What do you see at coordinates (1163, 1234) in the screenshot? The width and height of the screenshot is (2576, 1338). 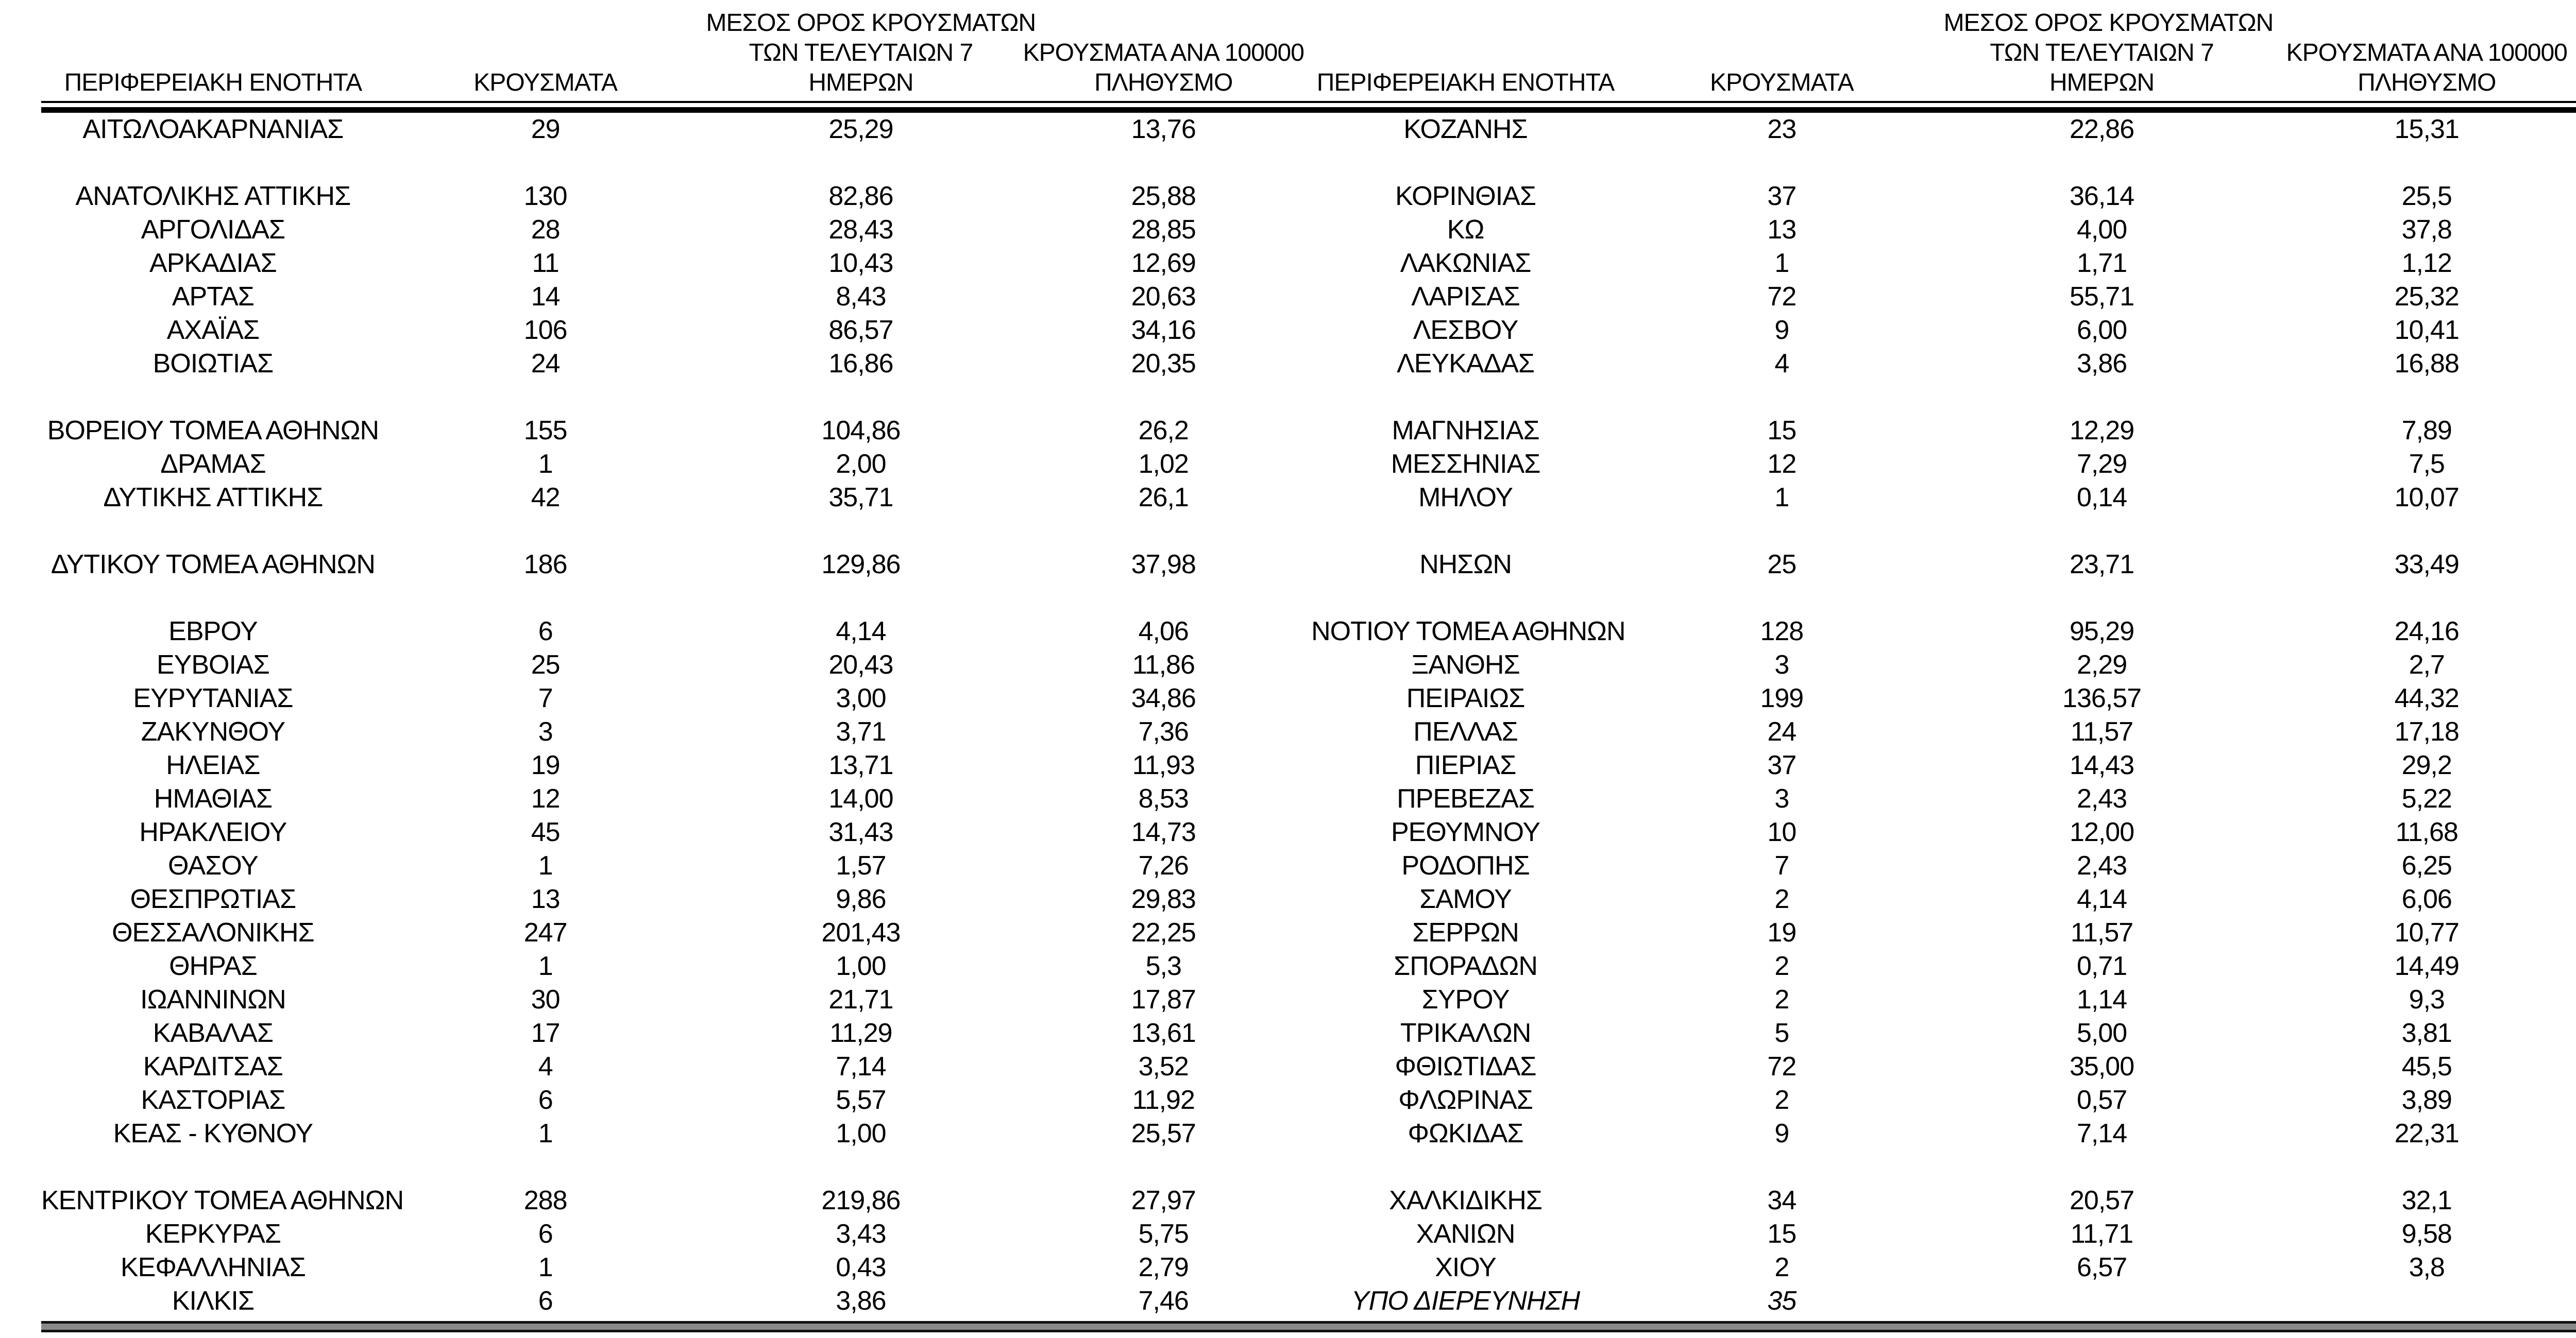 I see `per100k-value-cell: 5,75` at bounding box center [1163, 1234].